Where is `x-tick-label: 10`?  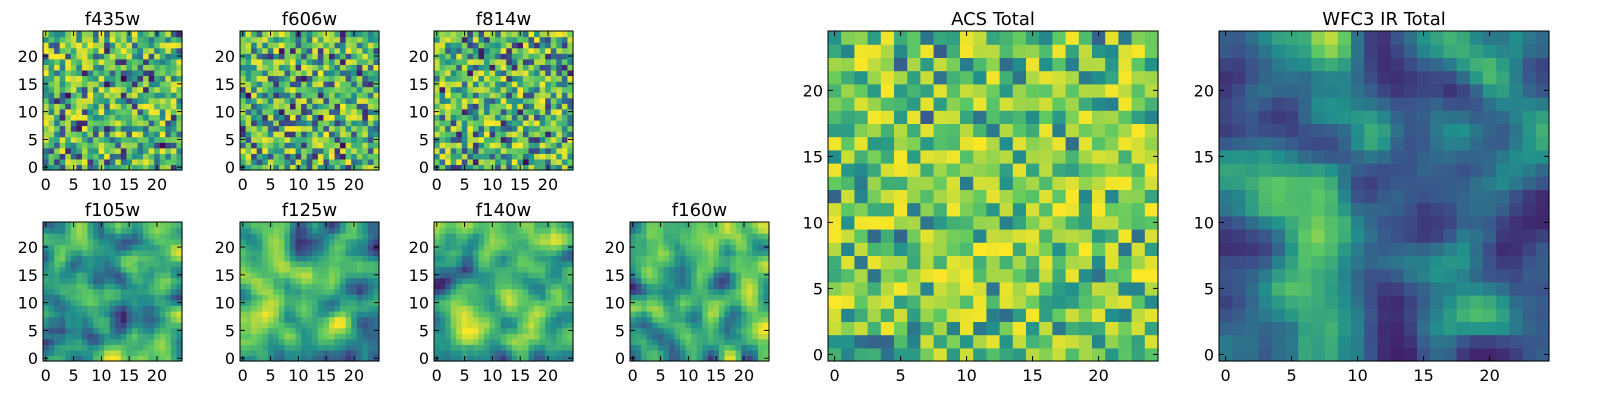
x-tick-label: 10 is located at coordinates (492, 375).